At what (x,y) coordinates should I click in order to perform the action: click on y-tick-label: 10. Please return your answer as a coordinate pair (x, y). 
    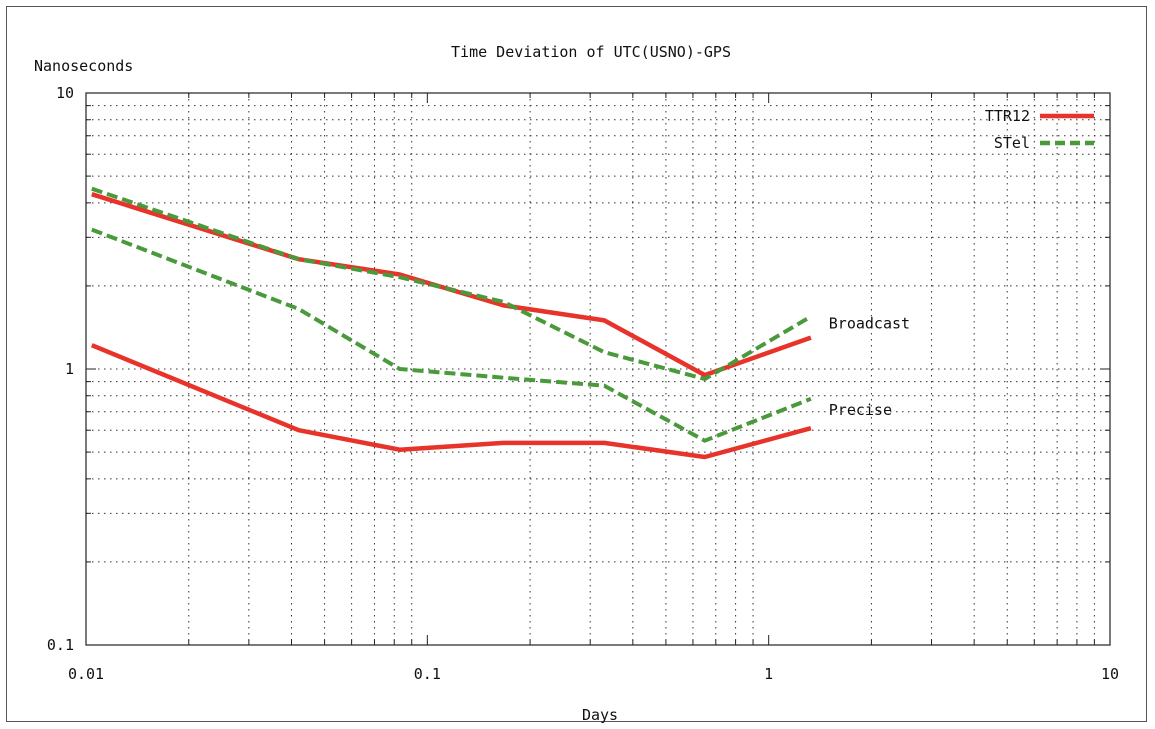
    Looking at the image, I should click on (65, 93).